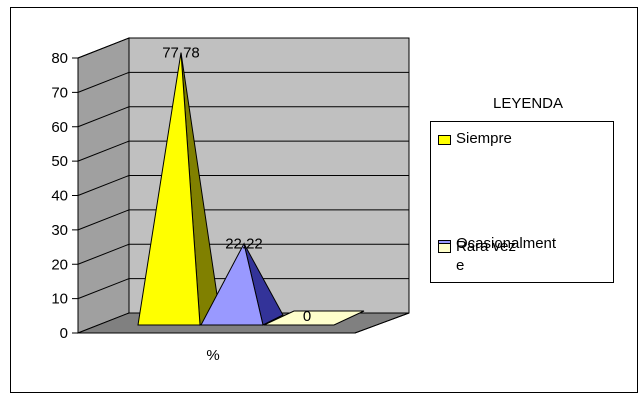 This screenshot has width=643, height=396. I want to click on legend-label-3: Rara vez, so click(486, 246).